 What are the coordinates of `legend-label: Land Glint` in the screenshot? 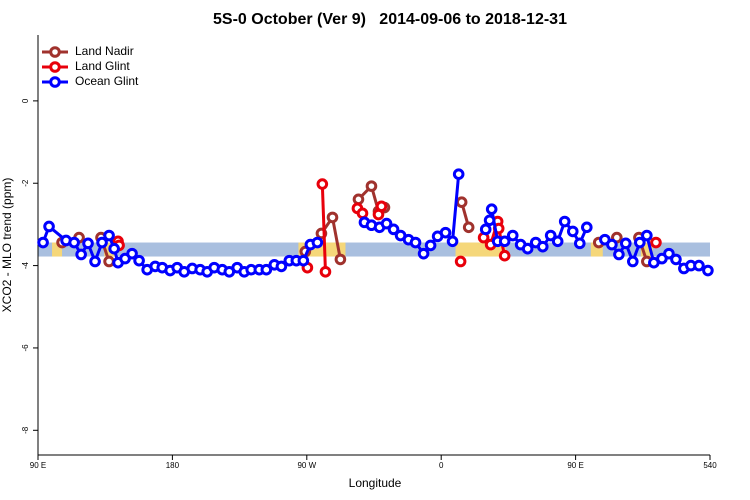 It's located at (102, 66).